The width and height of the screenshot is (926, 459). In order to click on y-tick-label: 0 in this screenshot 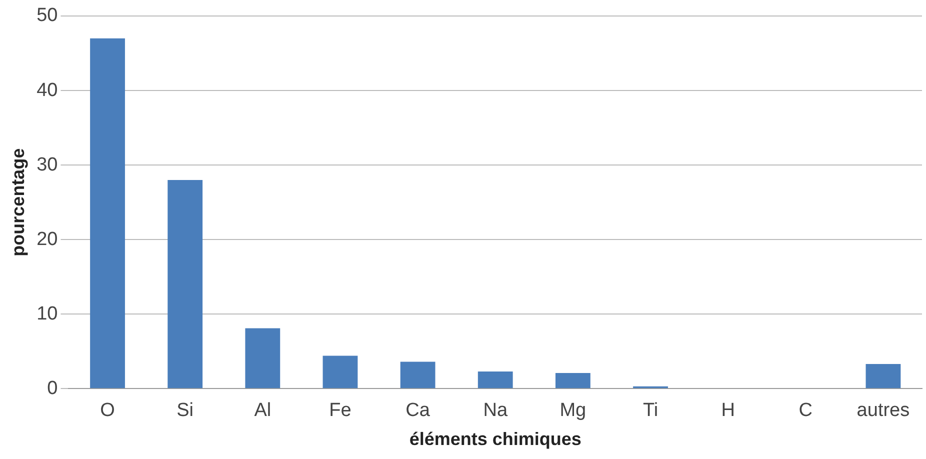, I will do `click(52, 388)`.